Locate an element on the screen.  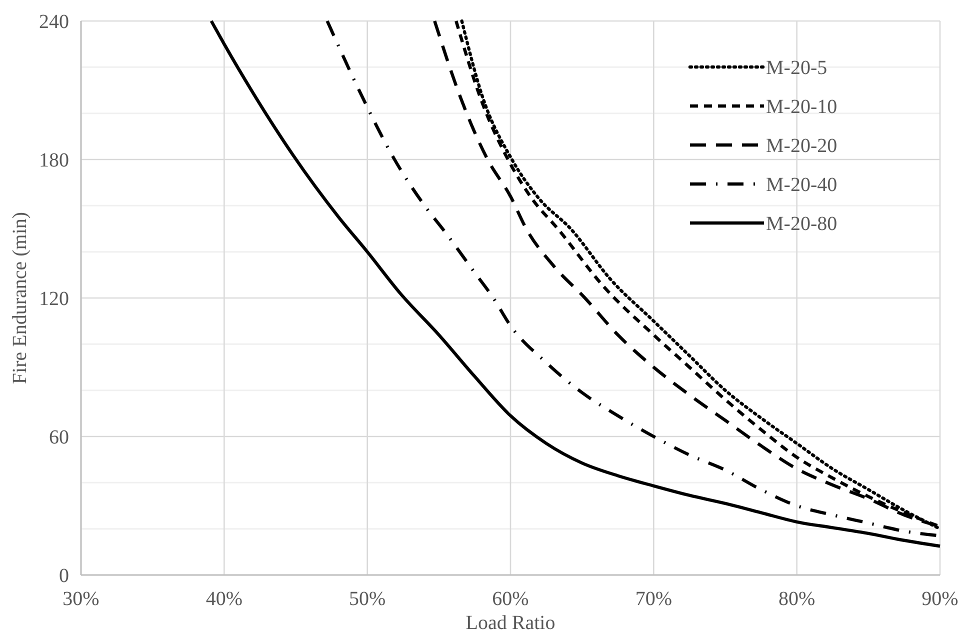
x-tick-label: 80% is located at coordinates (797, 599).